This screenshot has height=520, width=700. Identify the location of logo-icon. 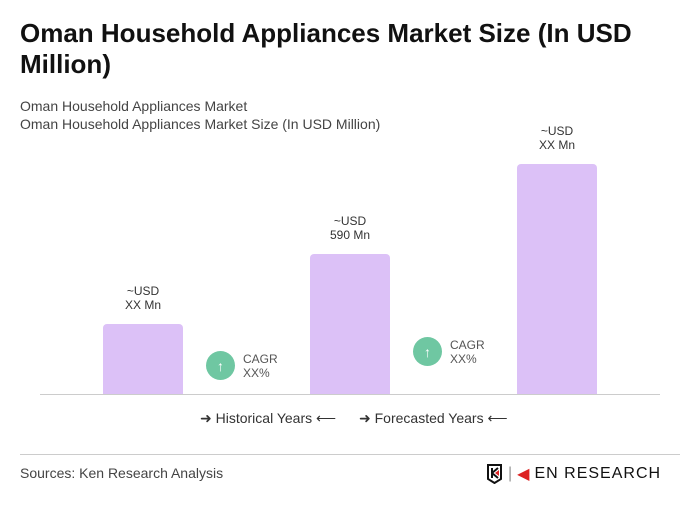
(494, 474).